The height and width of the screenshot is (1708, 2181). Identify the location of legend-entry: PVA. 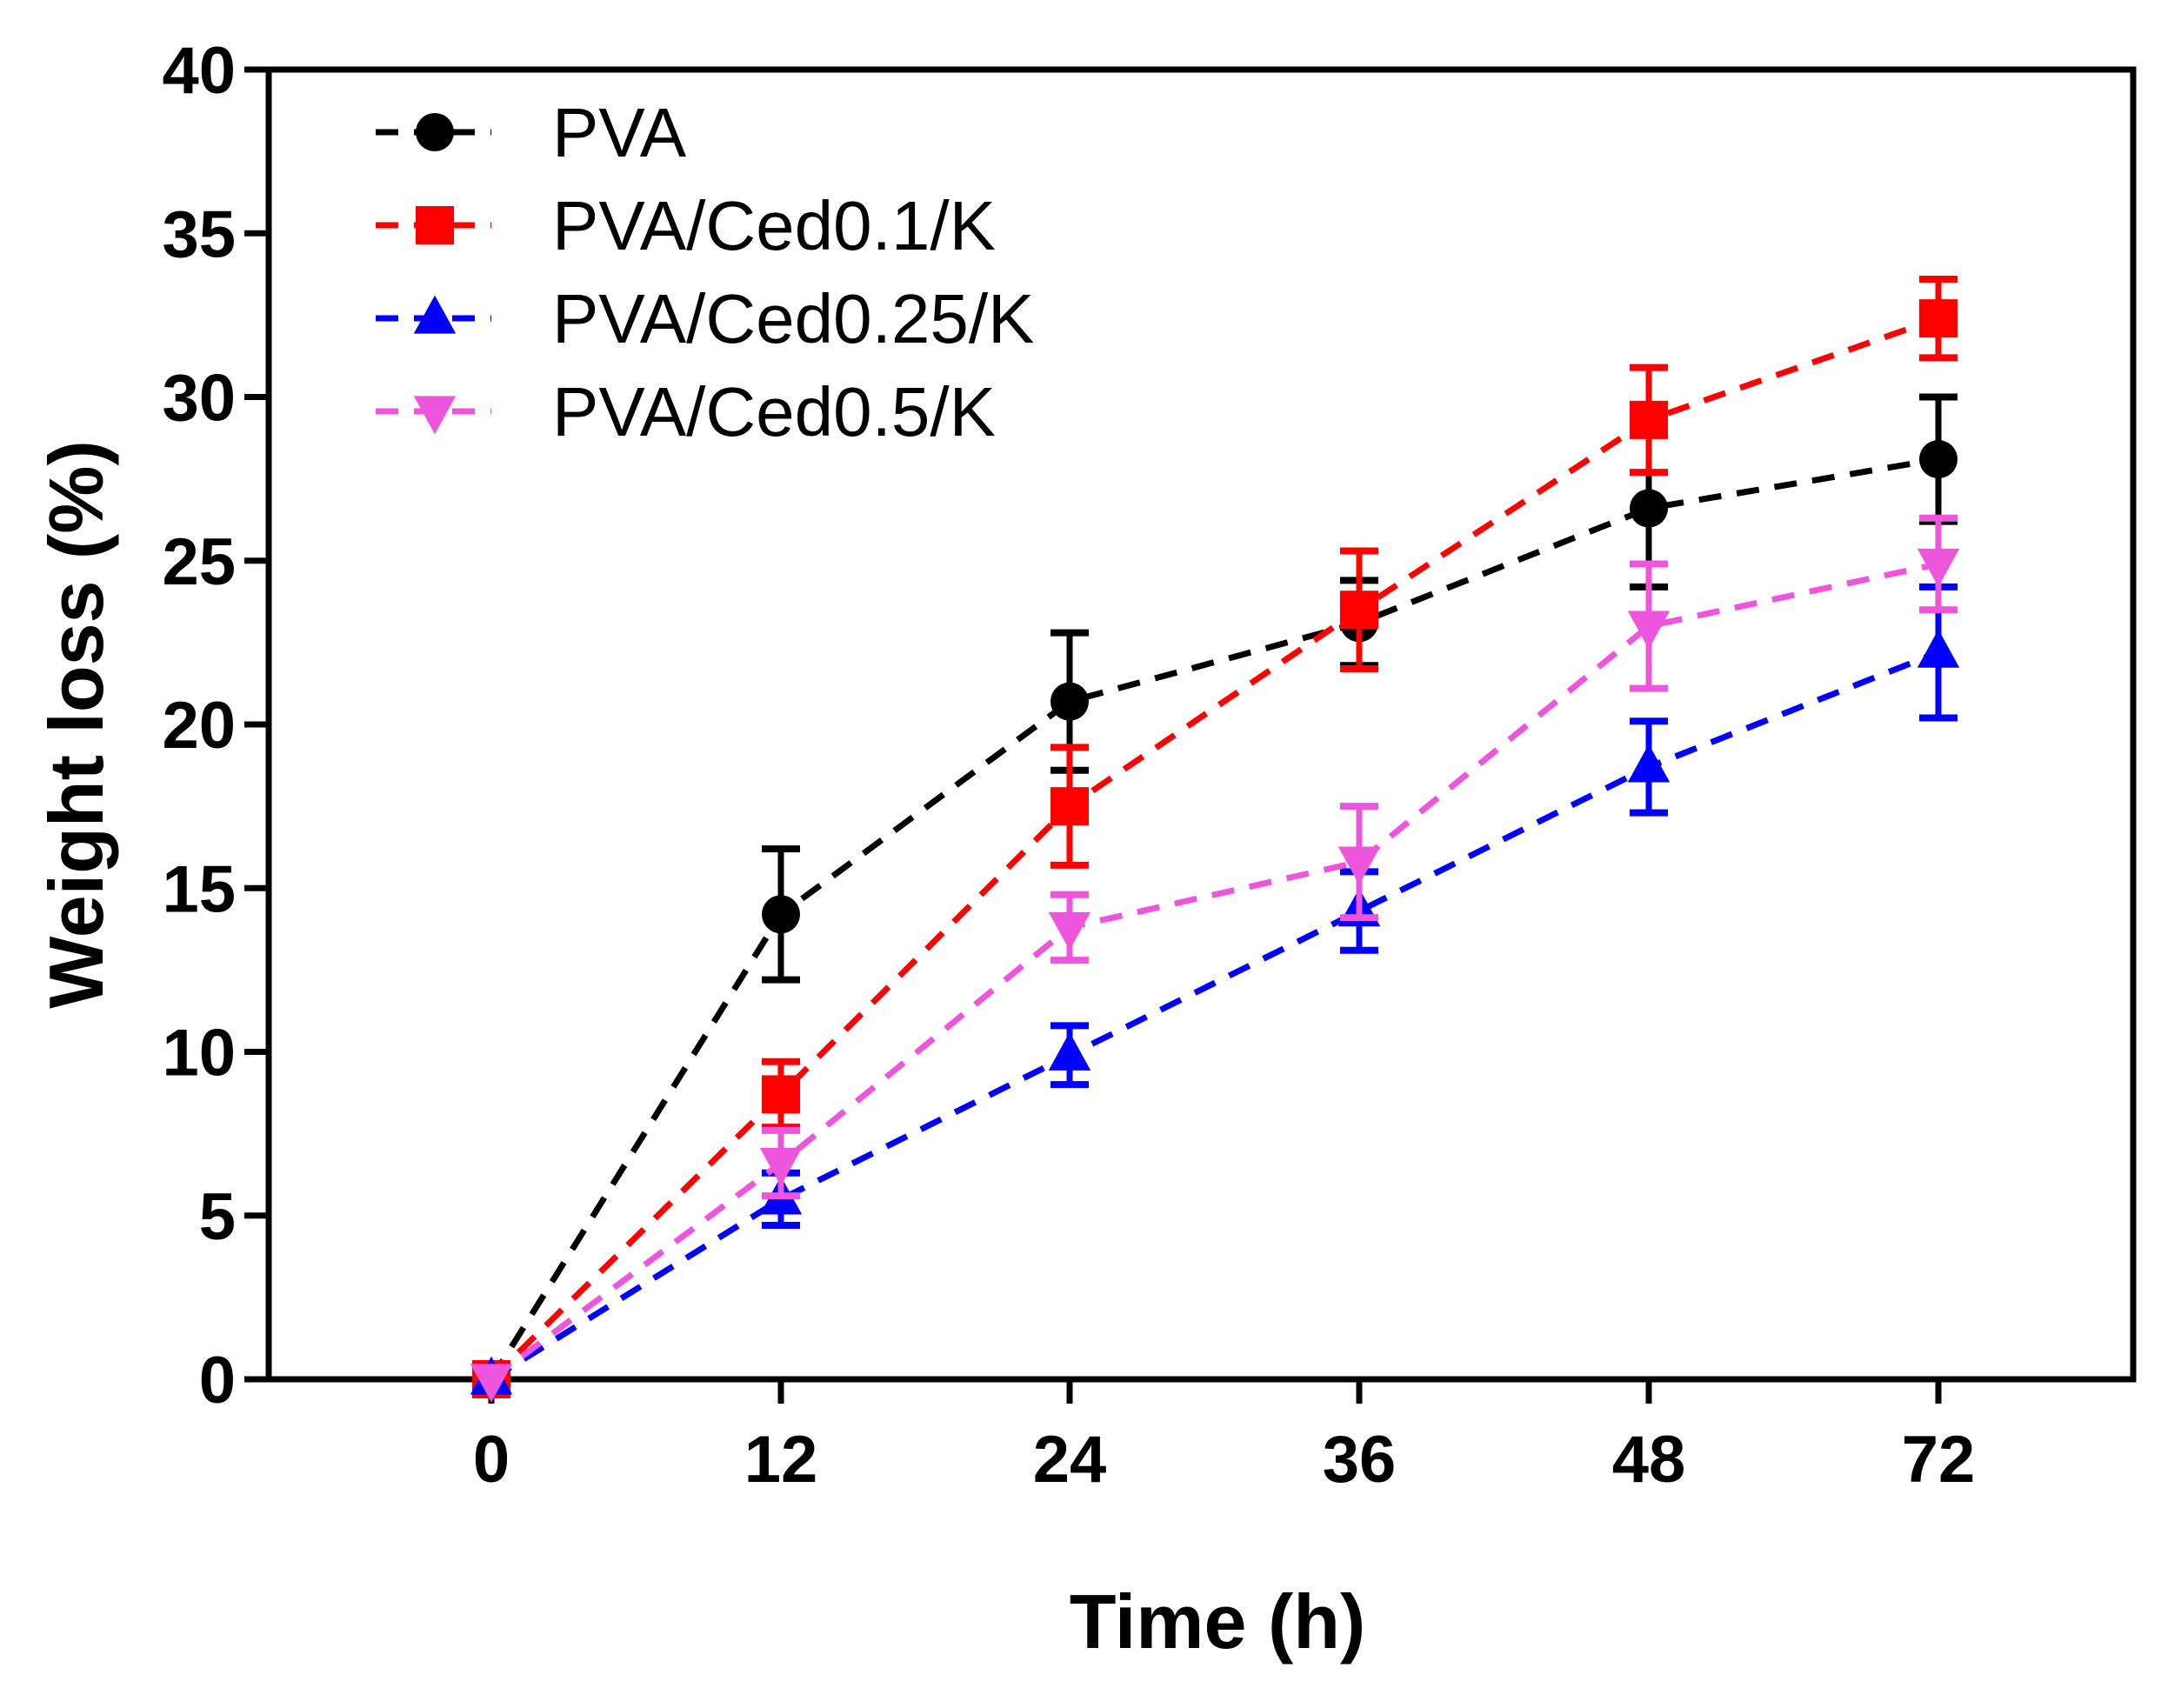
(531, 132).